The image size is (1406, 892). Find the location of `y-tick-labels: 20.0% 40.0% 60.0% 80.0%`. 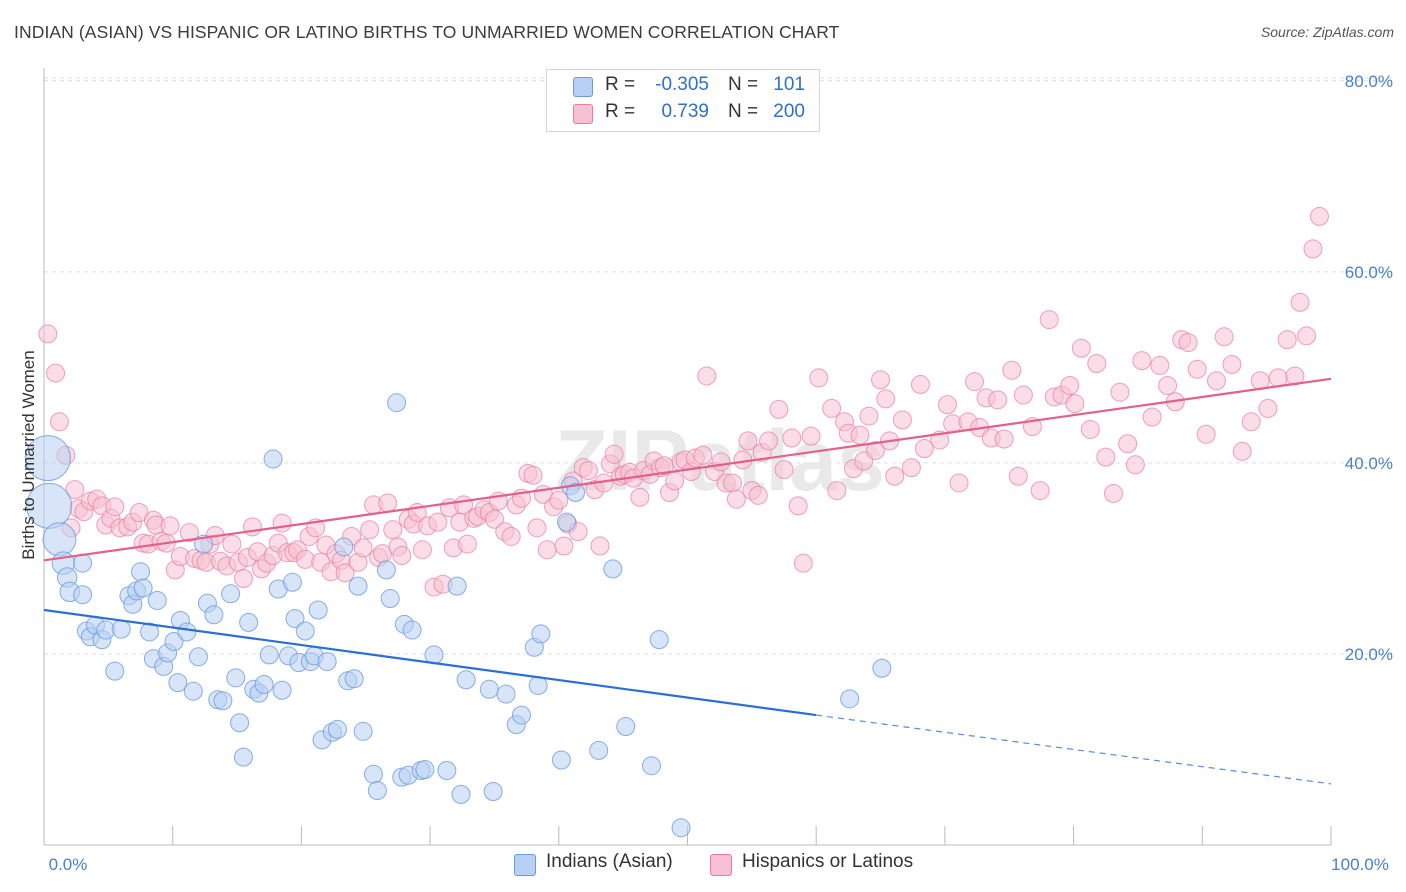

y-tick-labels: 20.0% 40.0% 60.0% 80.0% is located at coordinates (1369, 368).